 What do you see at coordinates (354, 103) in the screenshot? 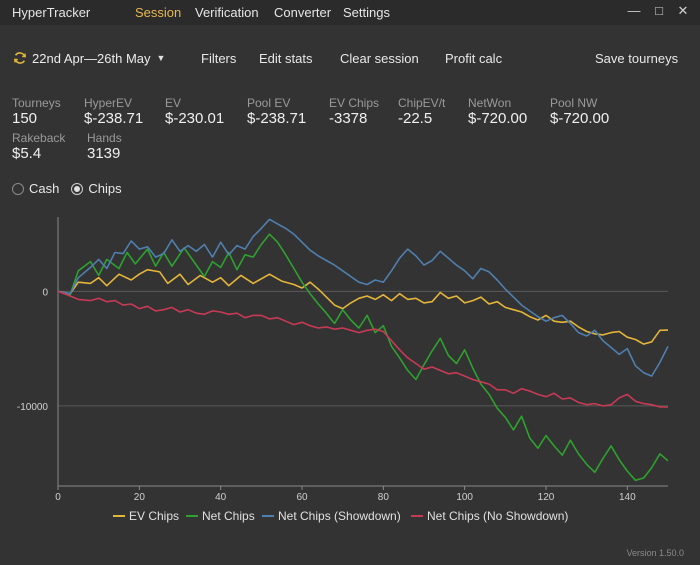
I see `stat-label: EV Chips` at bounding box center [354, 103].